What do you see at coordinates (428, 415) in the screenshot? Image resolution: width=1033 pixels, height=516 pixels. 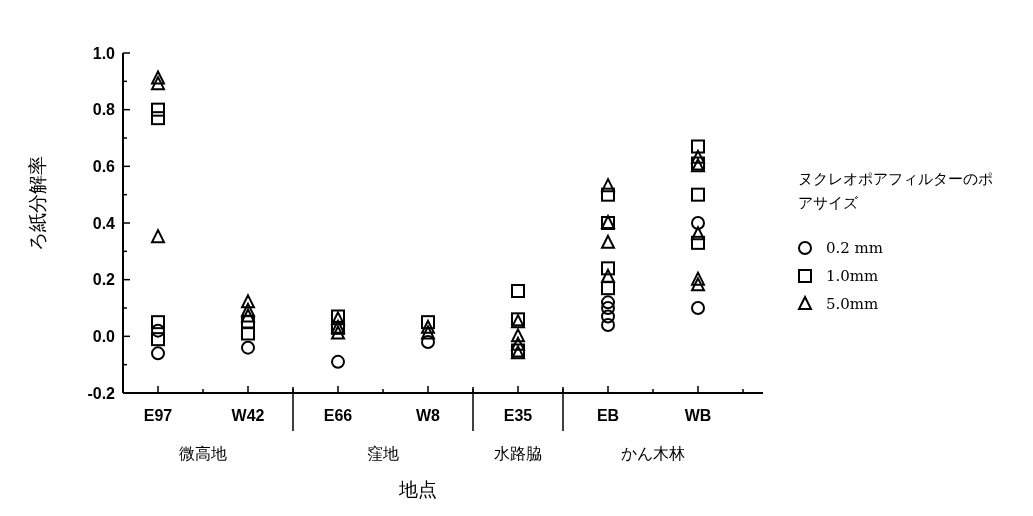 I see `x-tick-label: W8` at bounding box center [428, 415].